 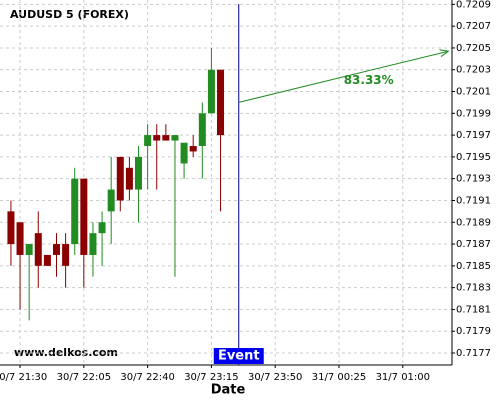 What do you see at coordinates (473, 309) in the screenshot?
I see `y-tick-label: 0.7181` at bounding box center [473, 309].